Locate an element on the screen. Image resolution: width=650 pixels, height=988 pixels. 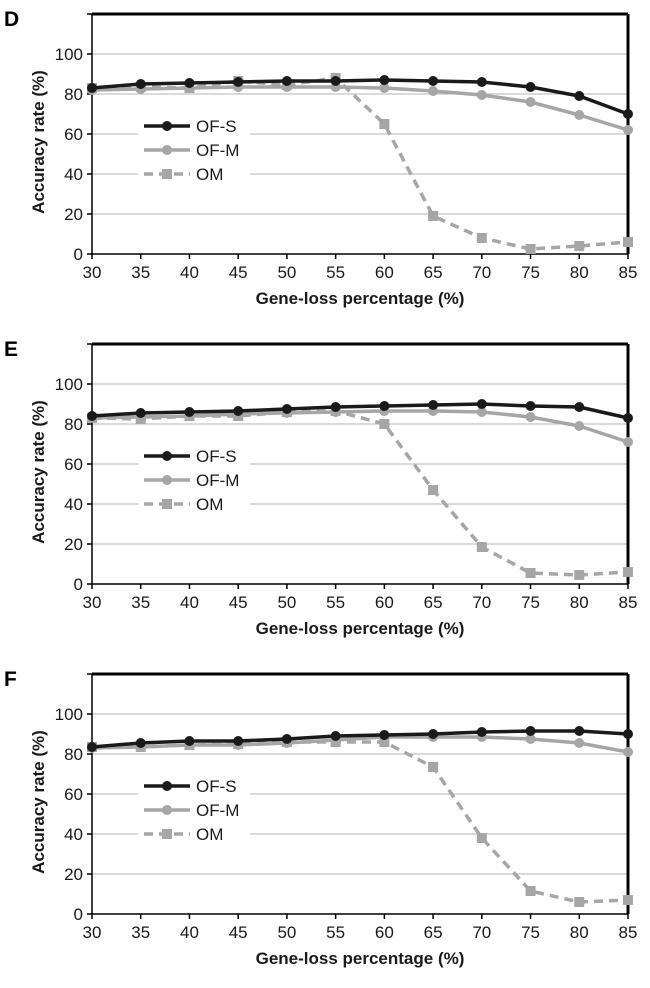
legend-label-om: OM is located at coordinates (209, 834).